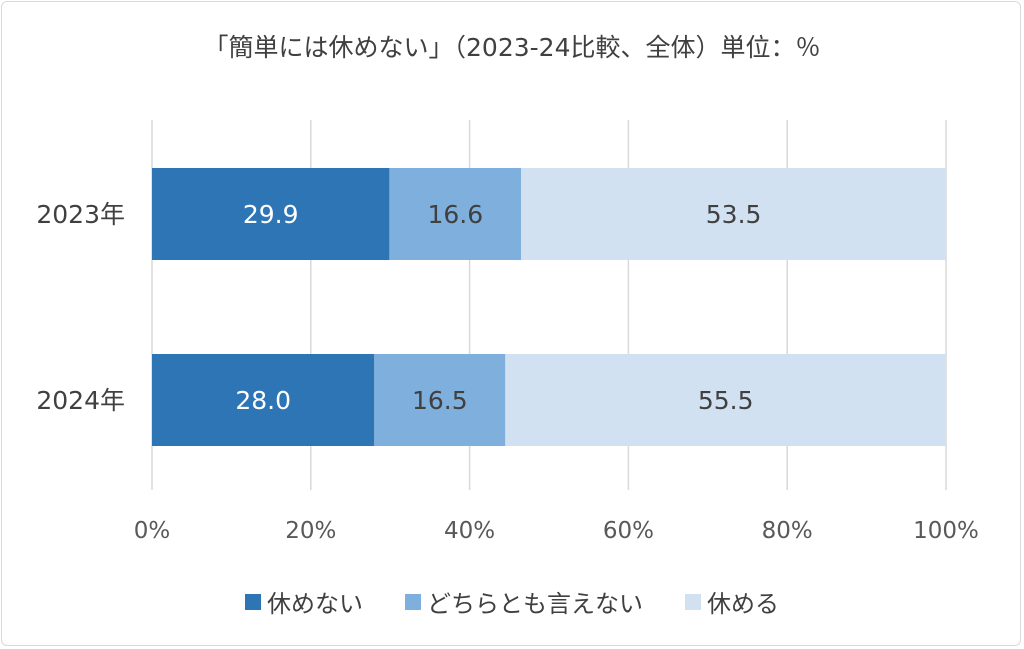 This screenshot has width=1024, height=649. I want to click on data-label: 55.5, so click(726, 400).